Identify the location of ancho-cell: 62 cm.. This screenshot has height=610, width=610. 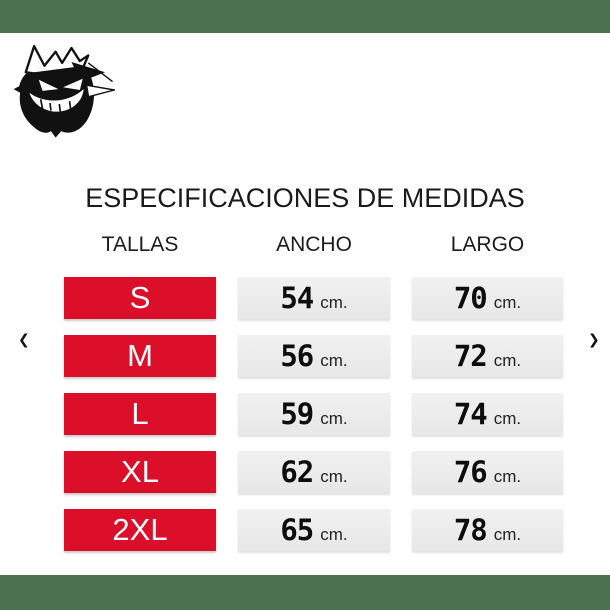
(314, 472).